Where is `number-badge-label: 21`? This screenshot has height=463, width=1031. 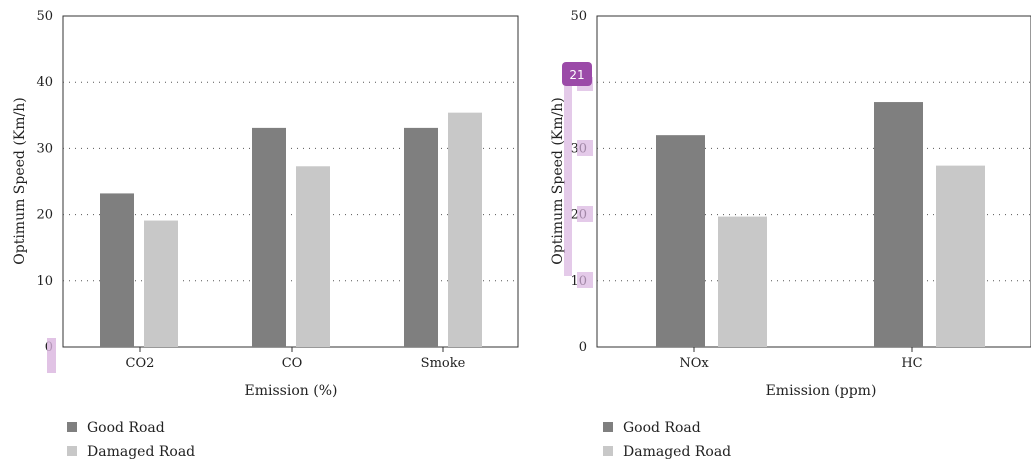 number-badge-label: 21 is located at coordinates (576, 75).